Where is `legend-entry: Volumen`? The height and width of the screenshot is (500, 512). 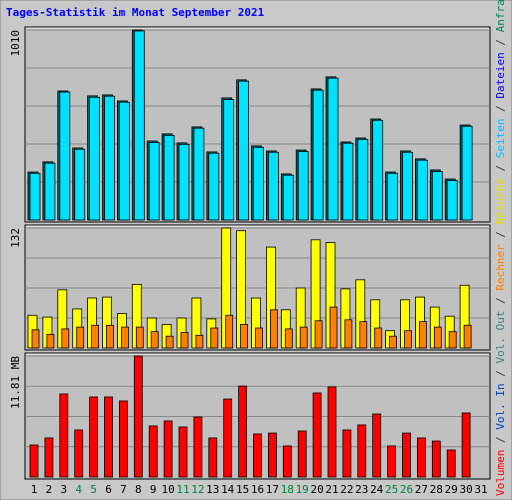
legend-entry: Volumen is located at coordinates (500, 473).